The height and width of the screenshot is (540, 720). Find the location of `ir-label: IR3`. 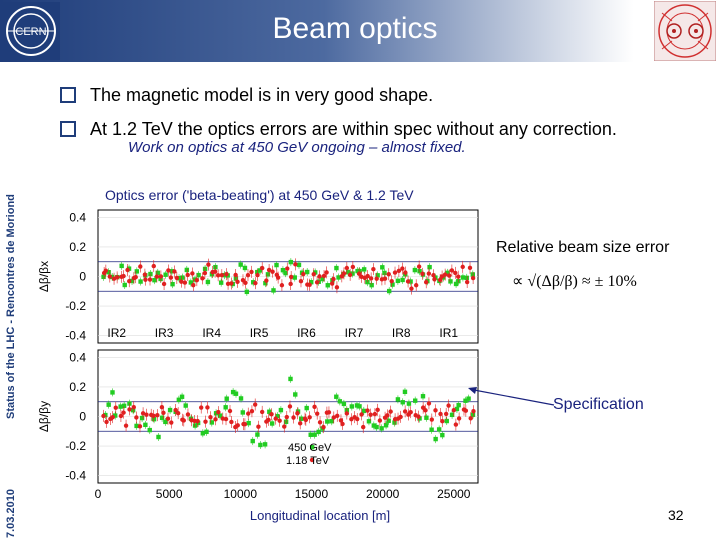

ir-label: IR3 is located at coordinates (164, 333).